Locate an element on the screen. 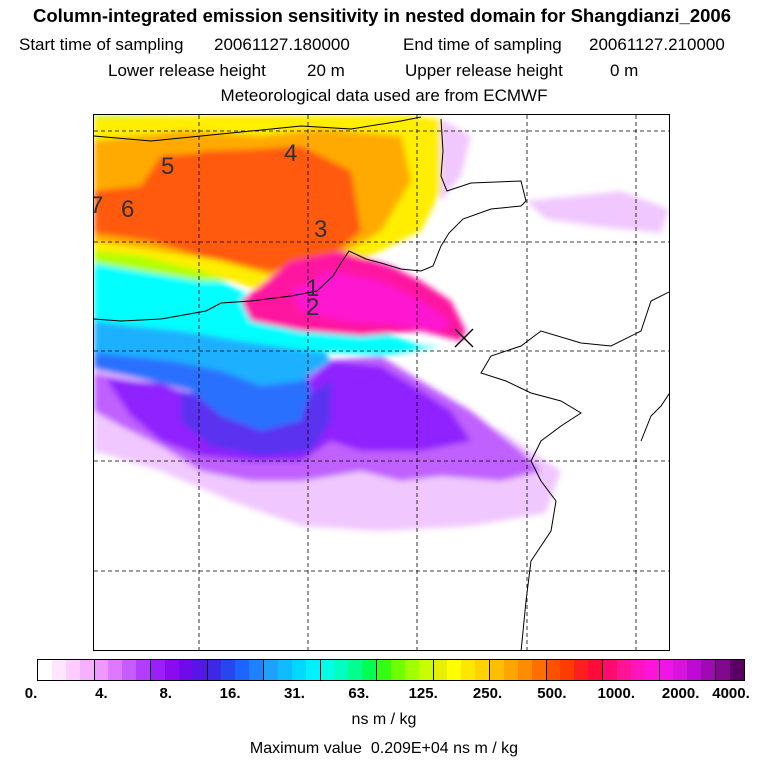 This screenshot has width=768, height=768. colorbar-tick-label: 8. is located at coordinates (165, 693).